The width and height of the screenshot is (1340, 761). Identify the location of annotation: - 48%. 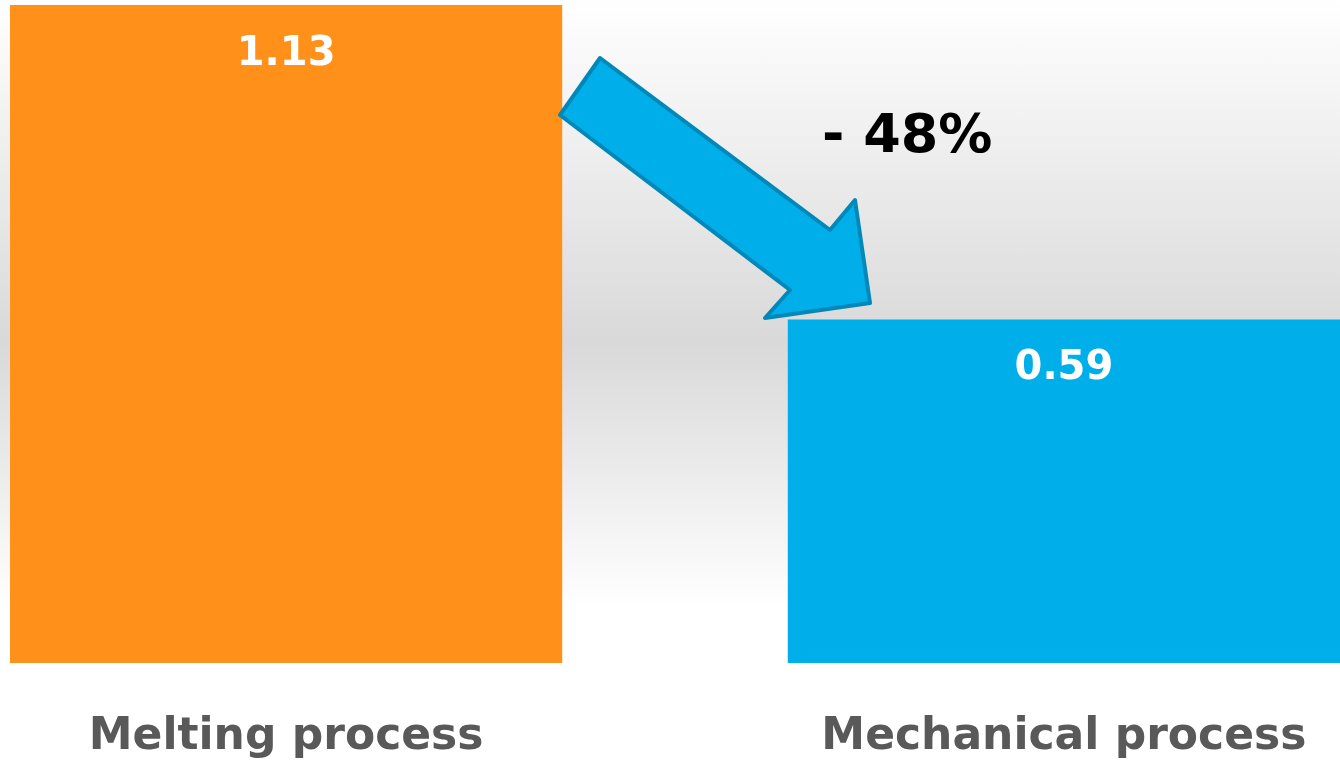
(907, 133).